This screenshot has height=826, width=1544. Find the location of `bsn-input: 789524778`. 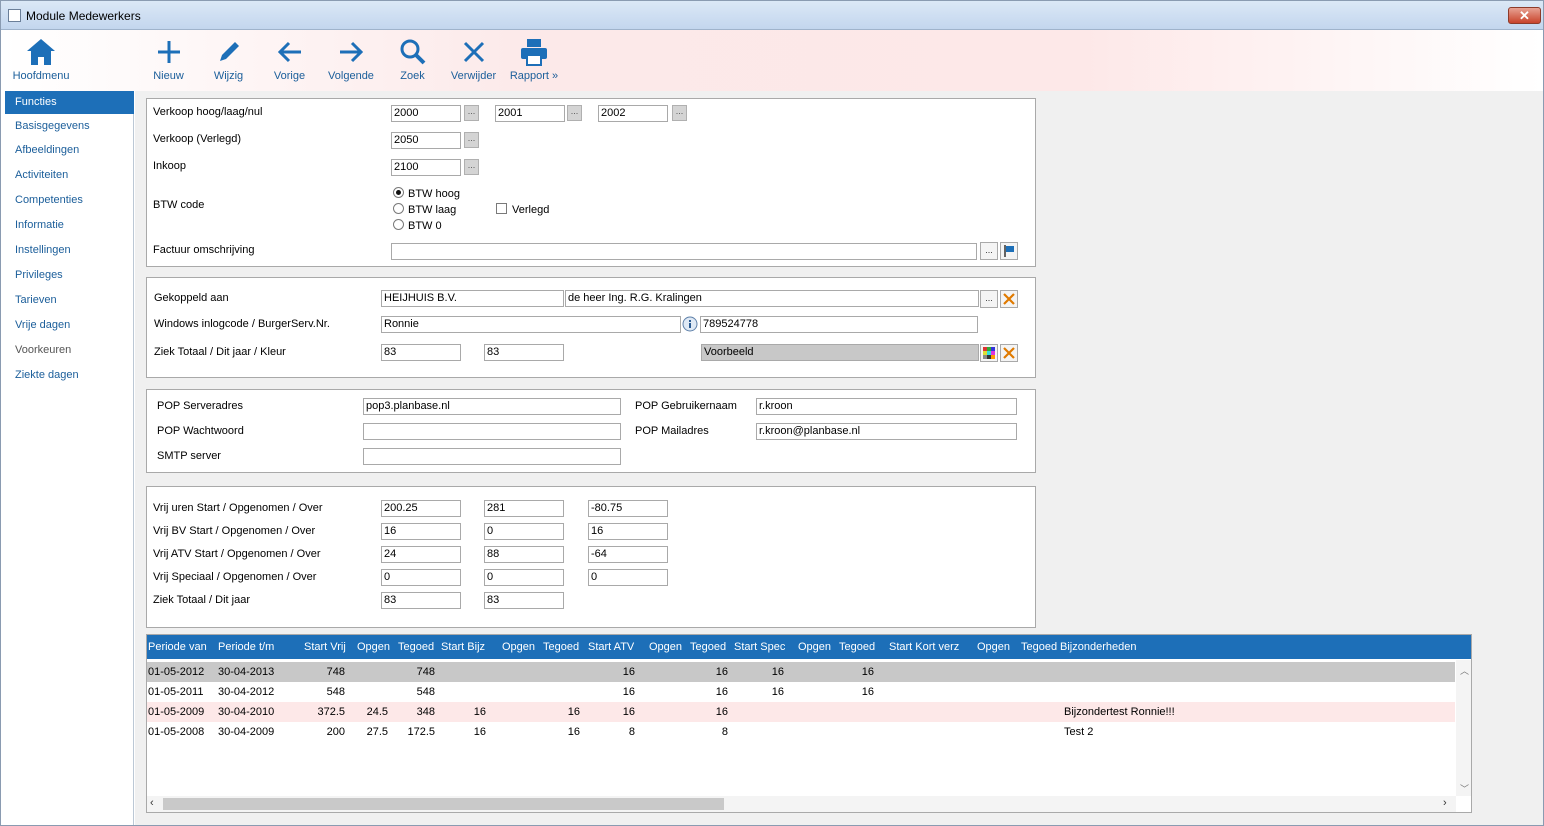

bsn-input: 789524778 is located at coordinates (839, 324).